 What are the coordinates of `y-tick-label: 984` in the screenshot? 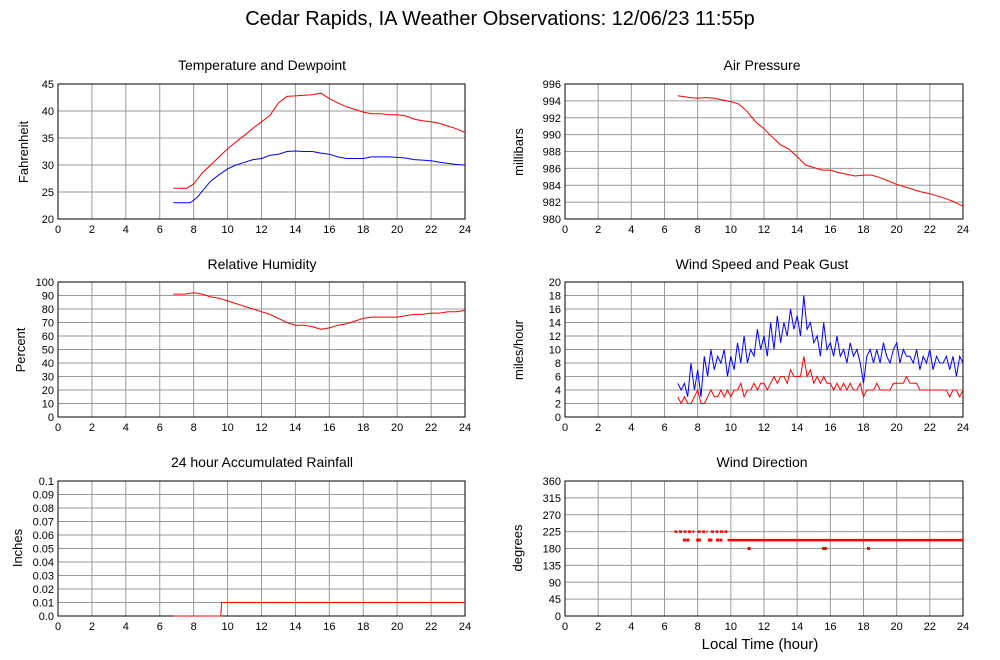 It's located at (552, 186).